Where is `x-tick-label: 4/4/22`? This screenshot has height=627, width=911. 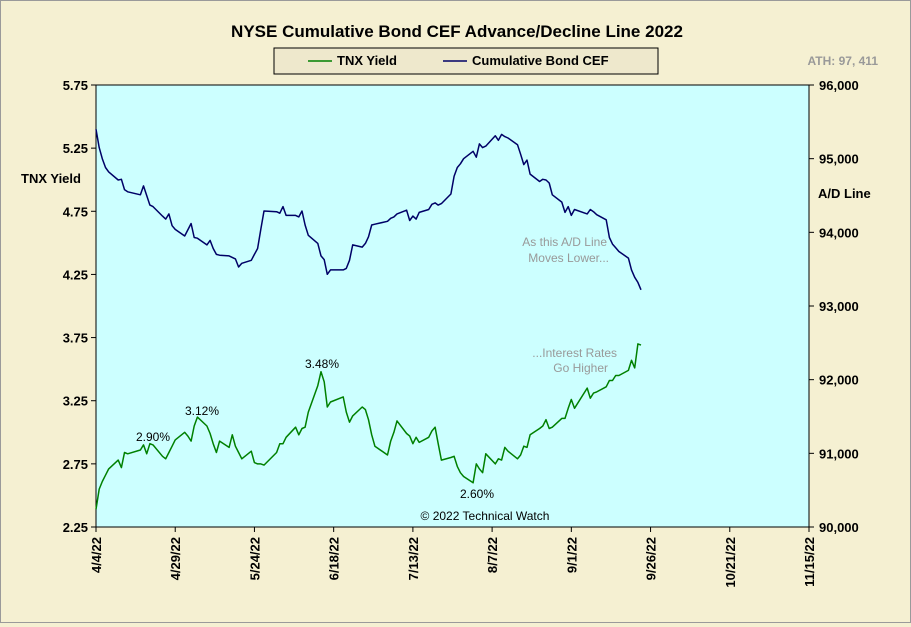 x-tick-label: 4/4/22 is located at coordinates (96, 555).